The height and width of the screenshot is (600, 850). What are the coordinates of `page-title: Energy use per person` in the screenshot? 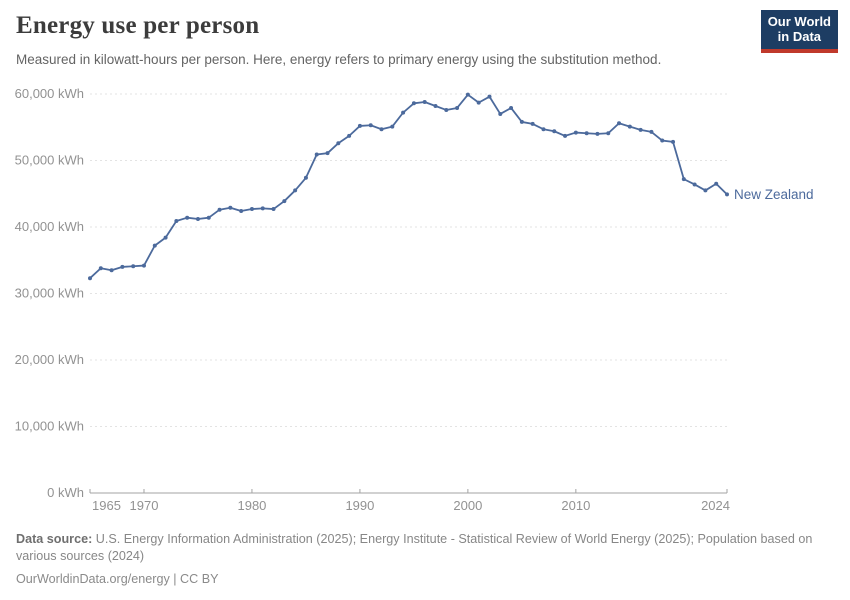 It's located at (138, 25).